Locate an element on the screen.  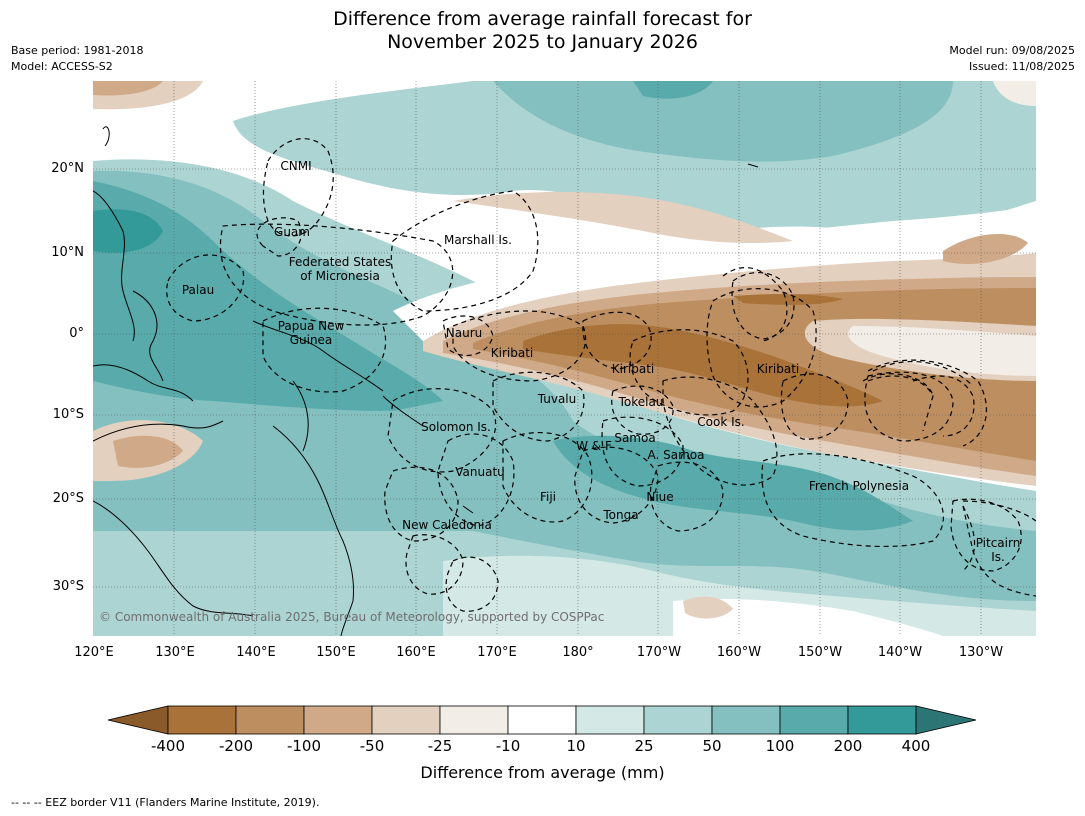
meta-right: Model run: 09/08/2025 Issued: 11/08/2025 is located at coordinates (1012, 59).